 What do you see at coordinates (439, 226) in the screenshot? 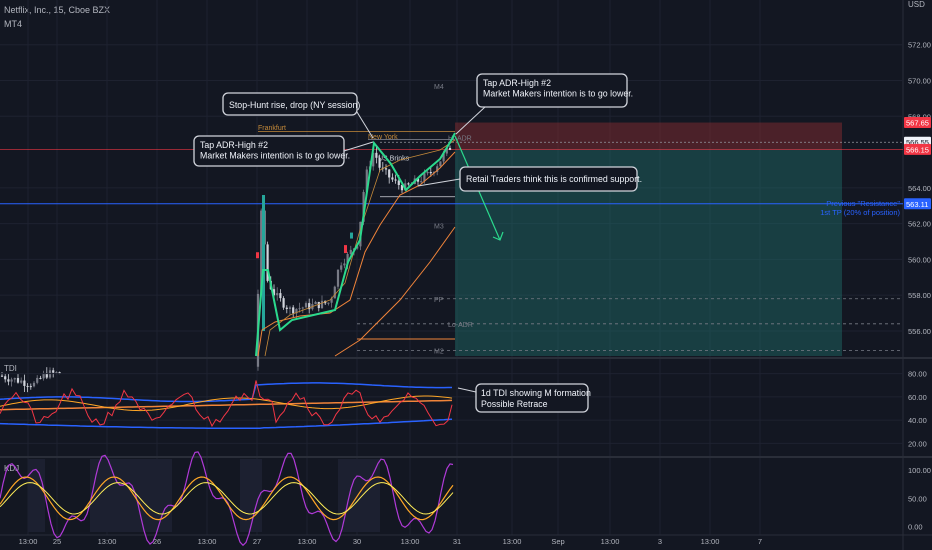
I see `pivot-label: M3` at bounding box center [439, 226].